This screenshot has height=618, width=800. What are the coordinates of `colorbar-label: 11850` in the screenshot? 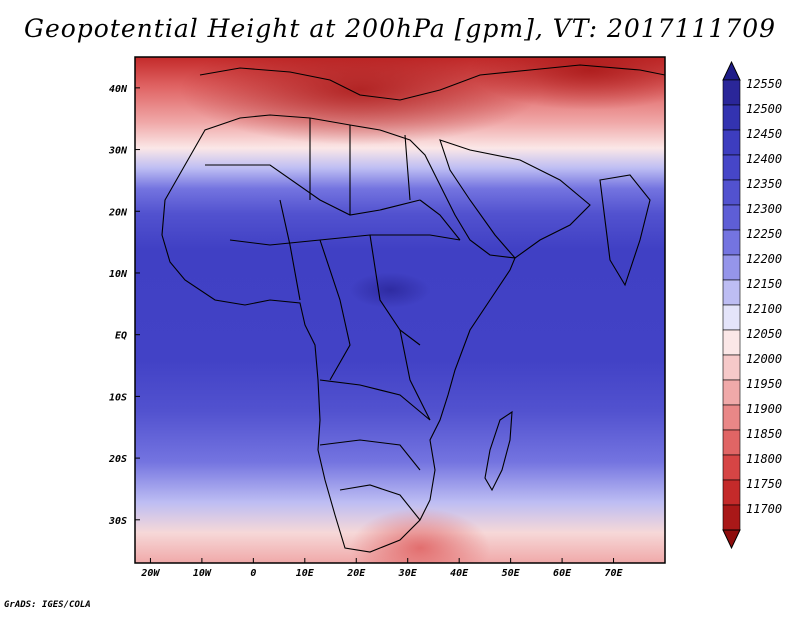 It's located at (764, 434).